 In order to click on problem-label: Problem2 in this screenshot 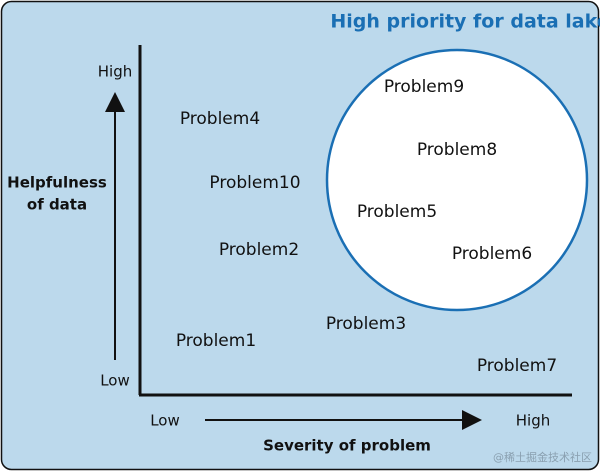, I will do `click(259, 250)`.